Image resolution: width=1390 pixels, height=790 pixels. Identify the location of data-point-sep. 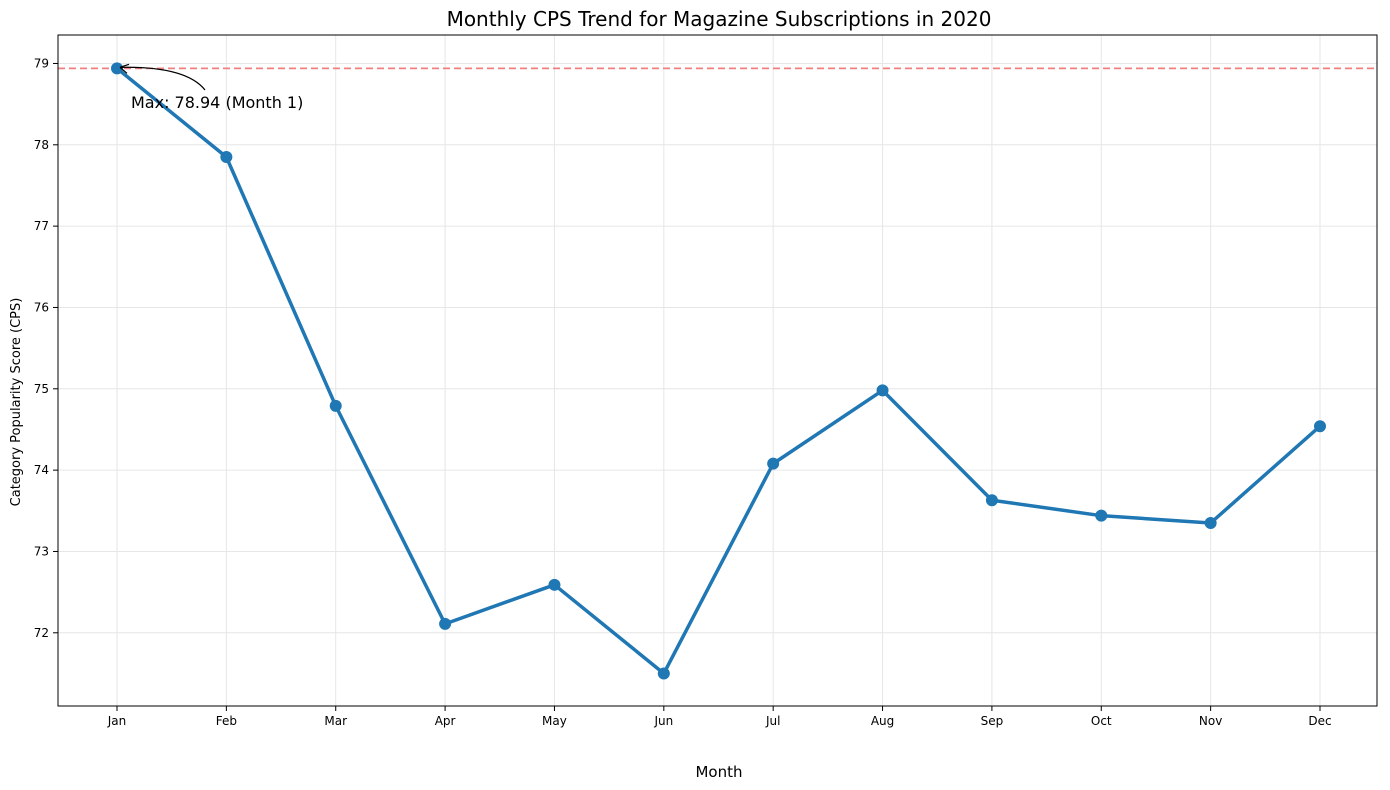
(991, 500).